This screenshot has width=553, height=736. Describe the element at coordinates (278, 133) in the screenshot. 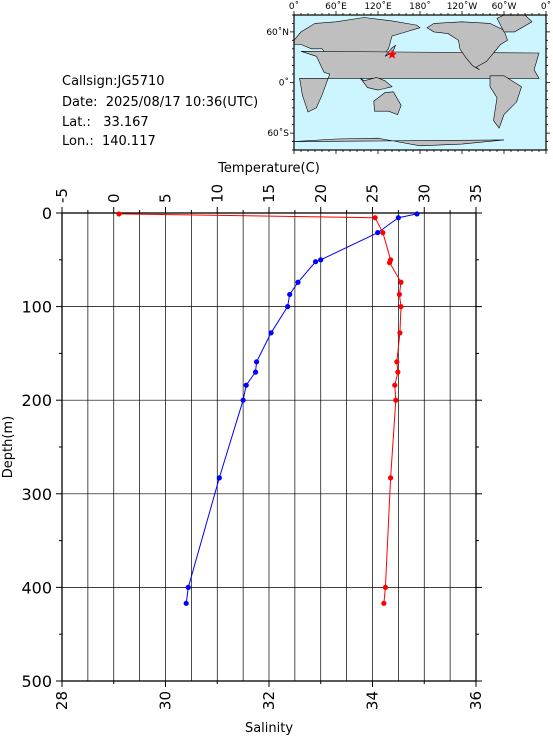

I see `map-latitude-label: 60˚S` at that location.